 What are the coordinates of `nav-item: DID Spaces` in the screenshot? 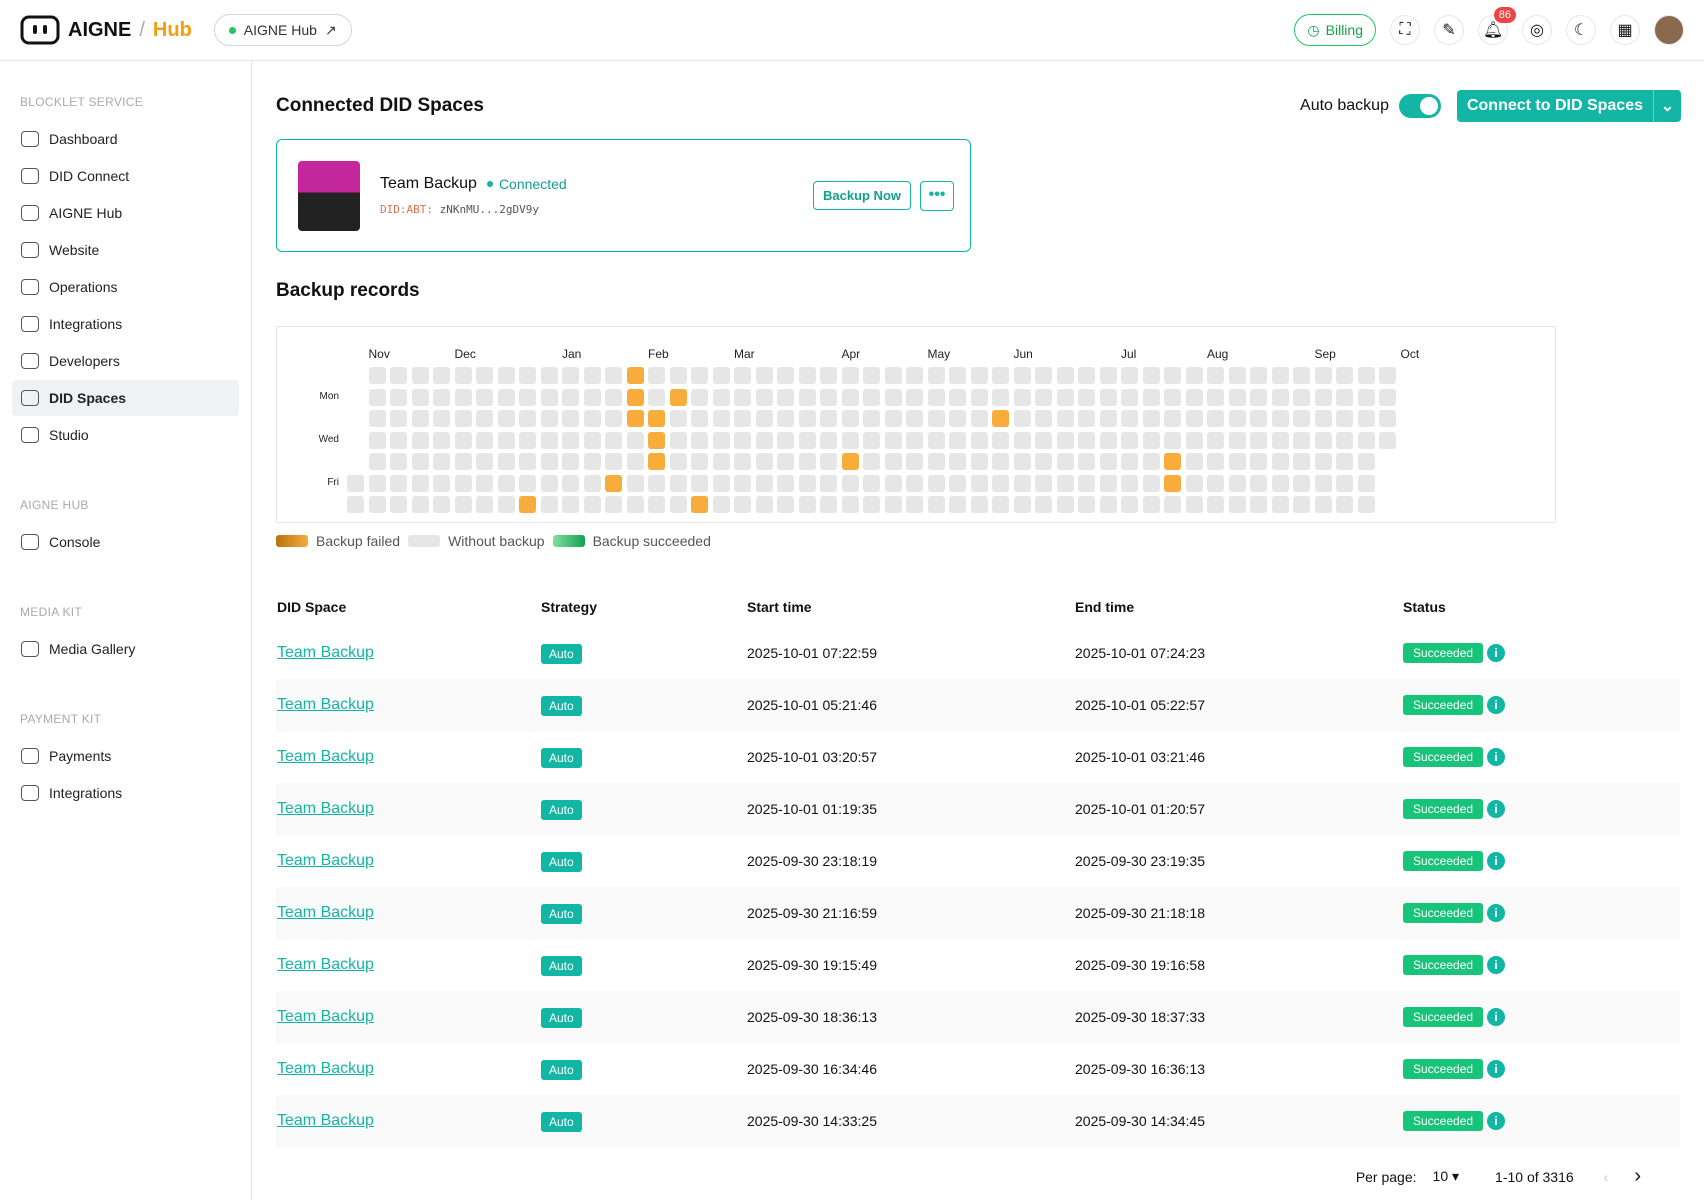 It's located at (125, 398).